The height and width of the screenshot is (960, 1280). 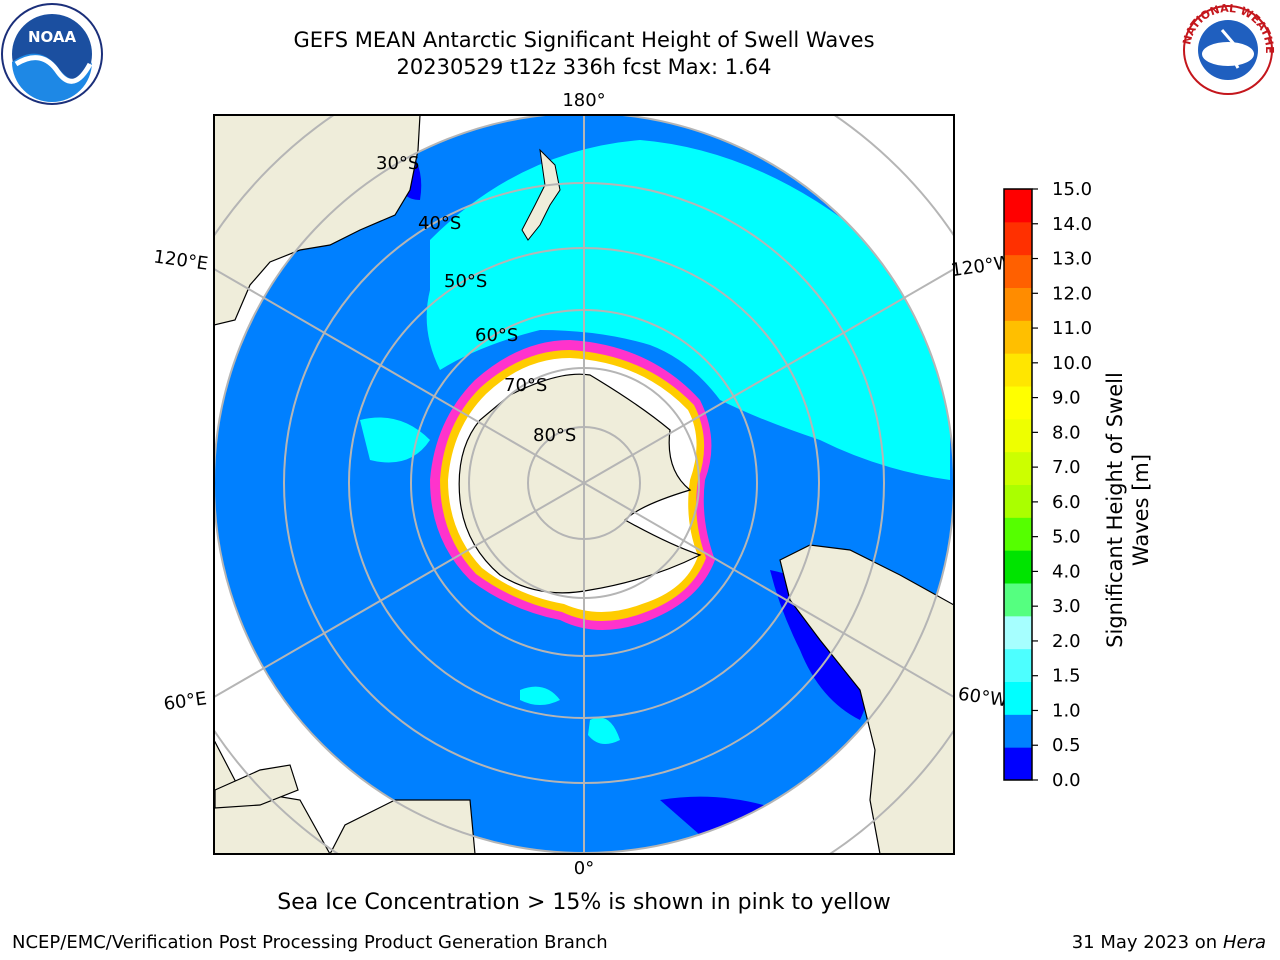 What do you see at coordinates (541, 194) in the screenshot?
I see `new-zealand-landmass` at bounding box center [541, 194].